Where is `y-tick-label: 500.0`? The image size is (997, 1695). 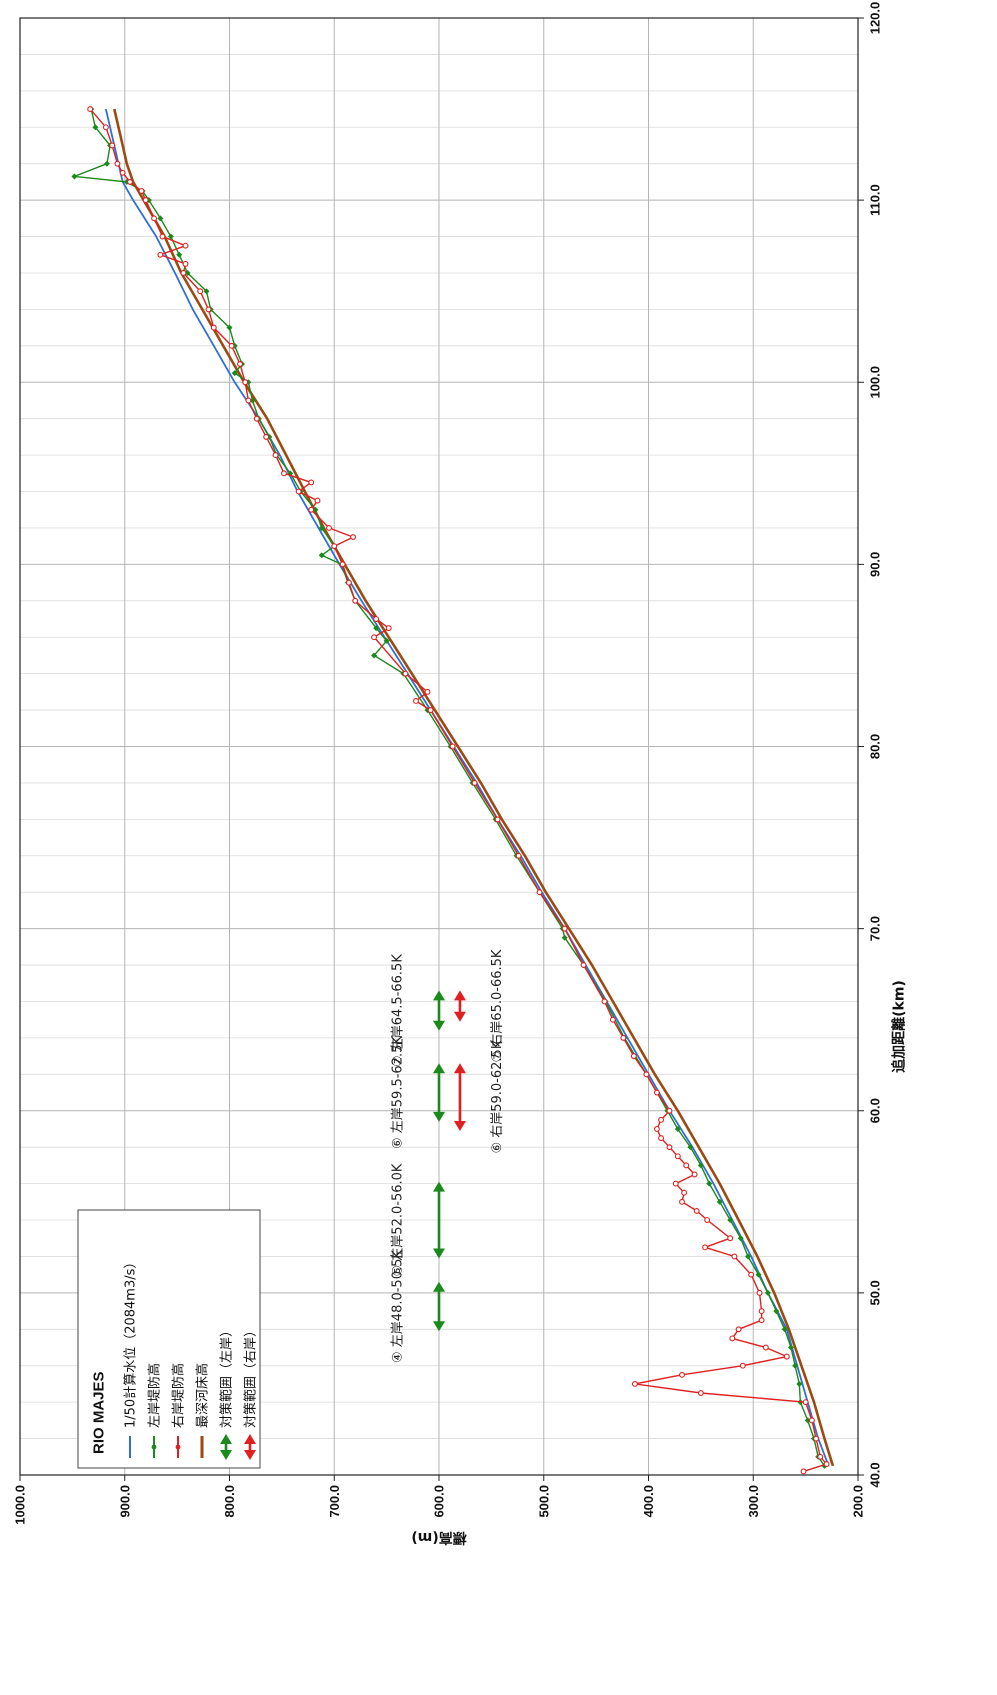 y-tick-label: 500.0 is located at coordinates (543, 1501).